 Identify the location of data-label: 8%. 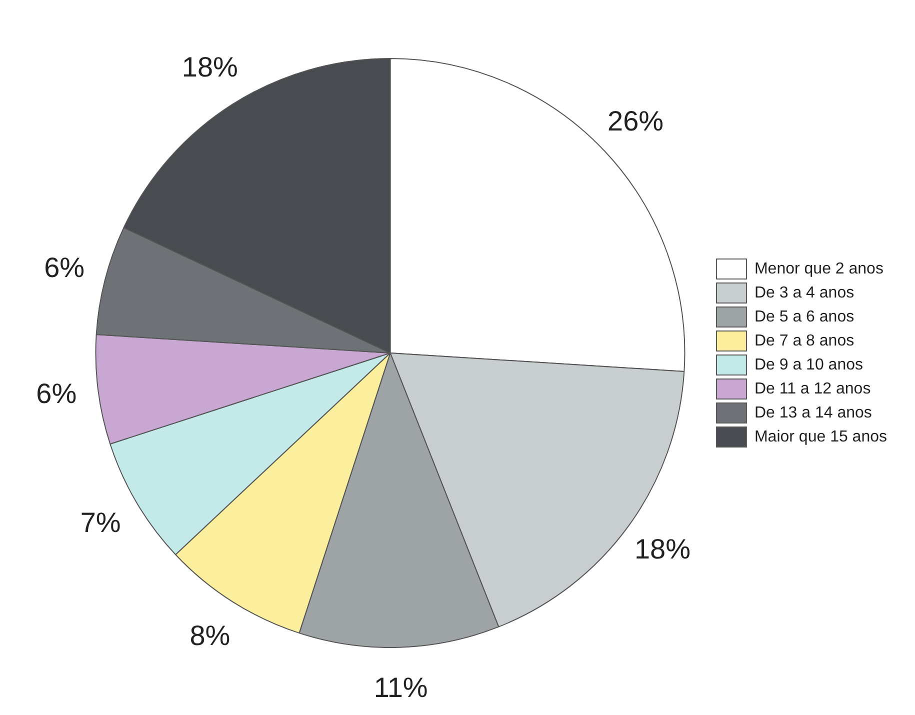
(210, 635).